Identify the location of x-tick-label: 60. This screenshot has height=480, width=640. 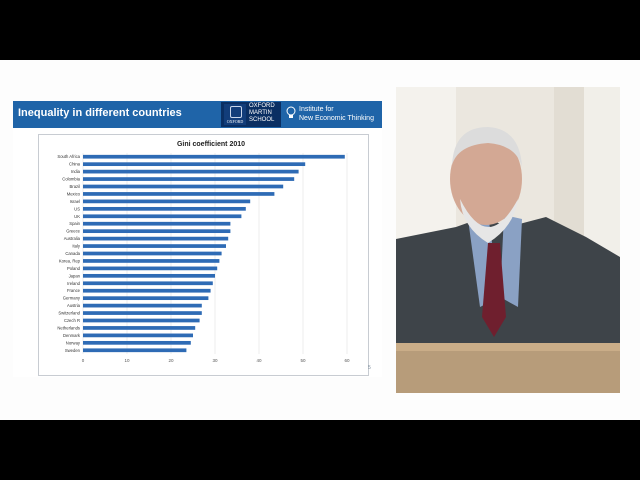
(347, 360).